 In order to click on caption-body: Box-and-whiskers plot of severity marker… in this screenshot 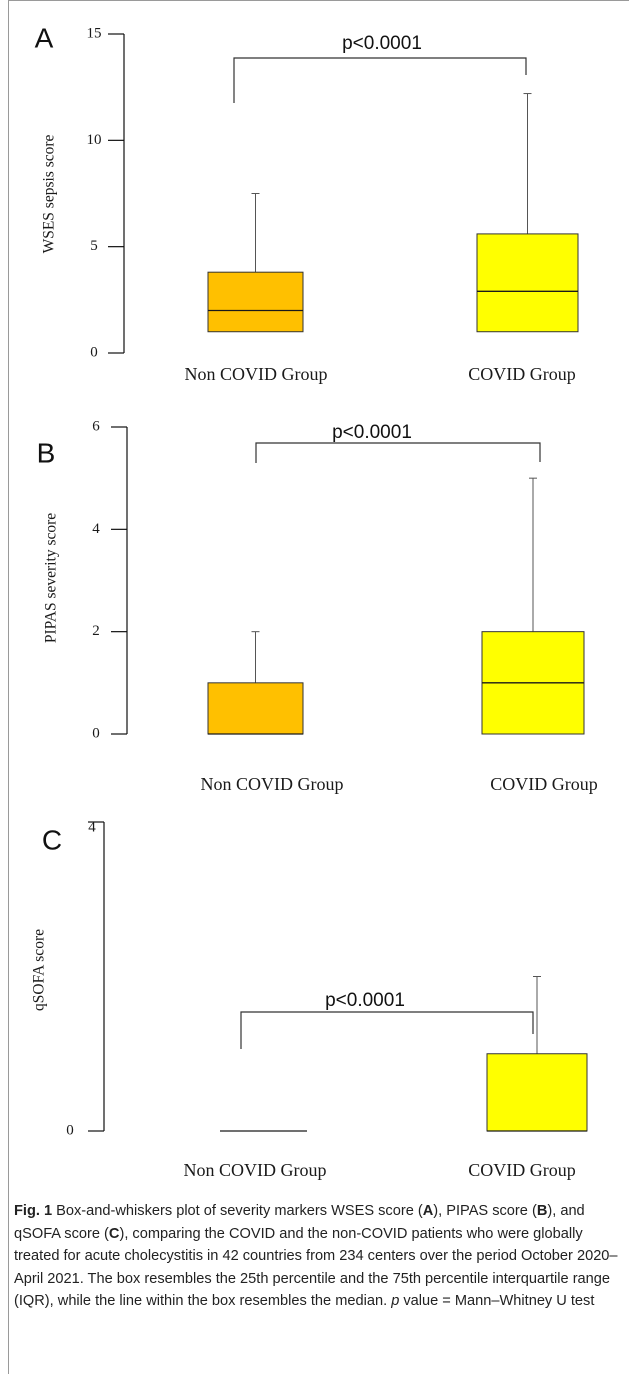, I will do `click(316, 1256)`.